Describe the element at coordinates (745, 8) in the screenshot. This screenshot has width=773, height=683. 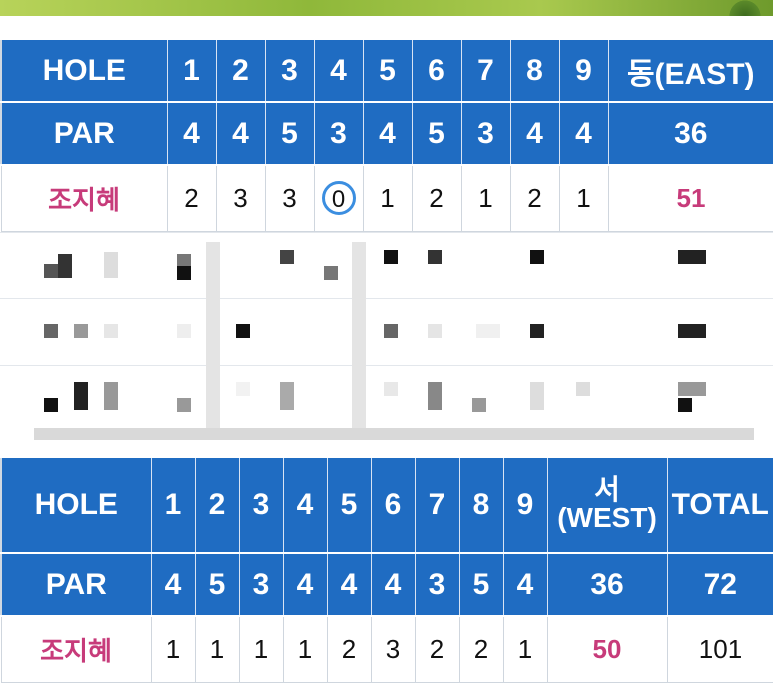
I see `tree-graphic` at that location.